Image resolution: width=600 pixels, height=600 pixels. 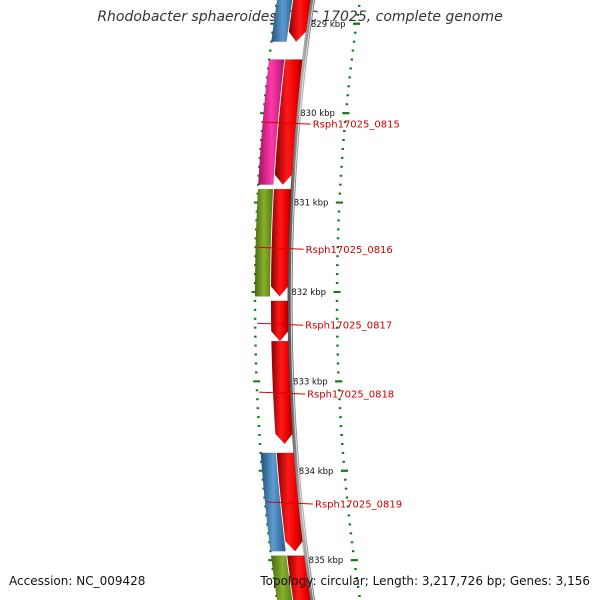 What do you see at coordinates (356, 125) in the screenshot?
I see `gene-label: Rsph17025_0815` at bounding box center [356, 125].